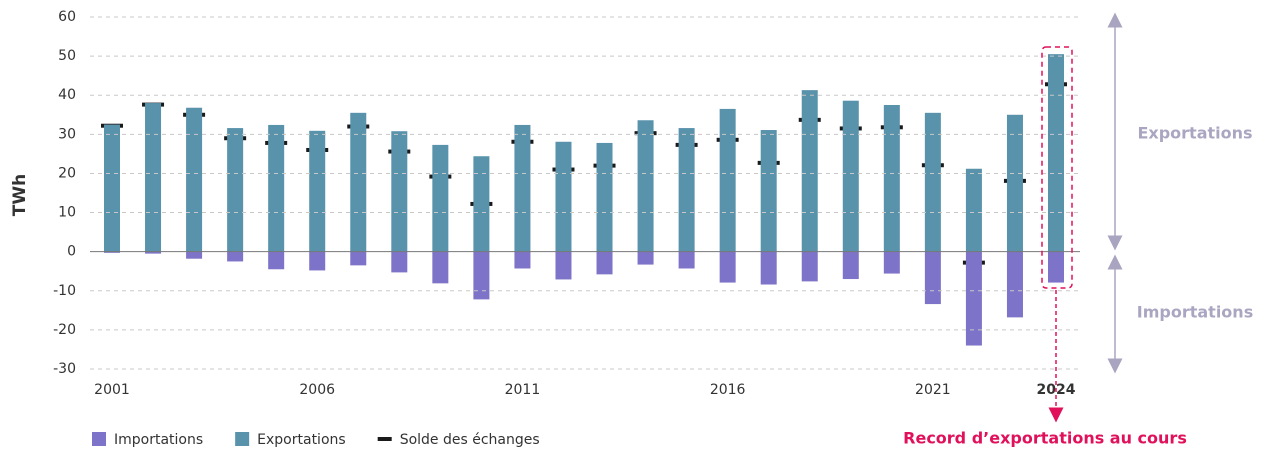 The width and height of the screenshot is (1263, 452). Describe the element at coordinates (64, 369) in the screenshot. I see `y-tick-label: -30` at that location.